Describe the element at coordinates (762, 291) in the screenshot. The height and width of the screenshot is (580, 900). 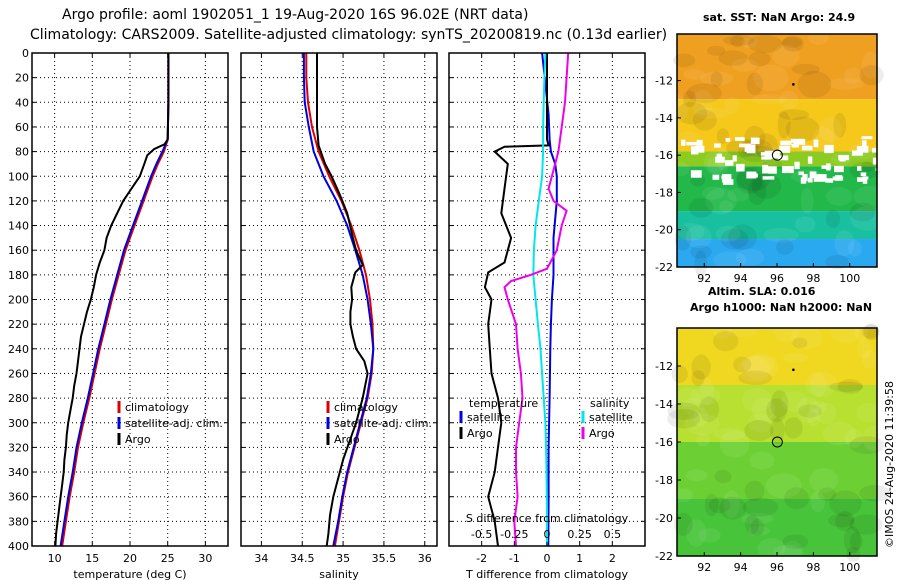
I see `sla-map-title: Altim. SLA: 0.016` at that location.